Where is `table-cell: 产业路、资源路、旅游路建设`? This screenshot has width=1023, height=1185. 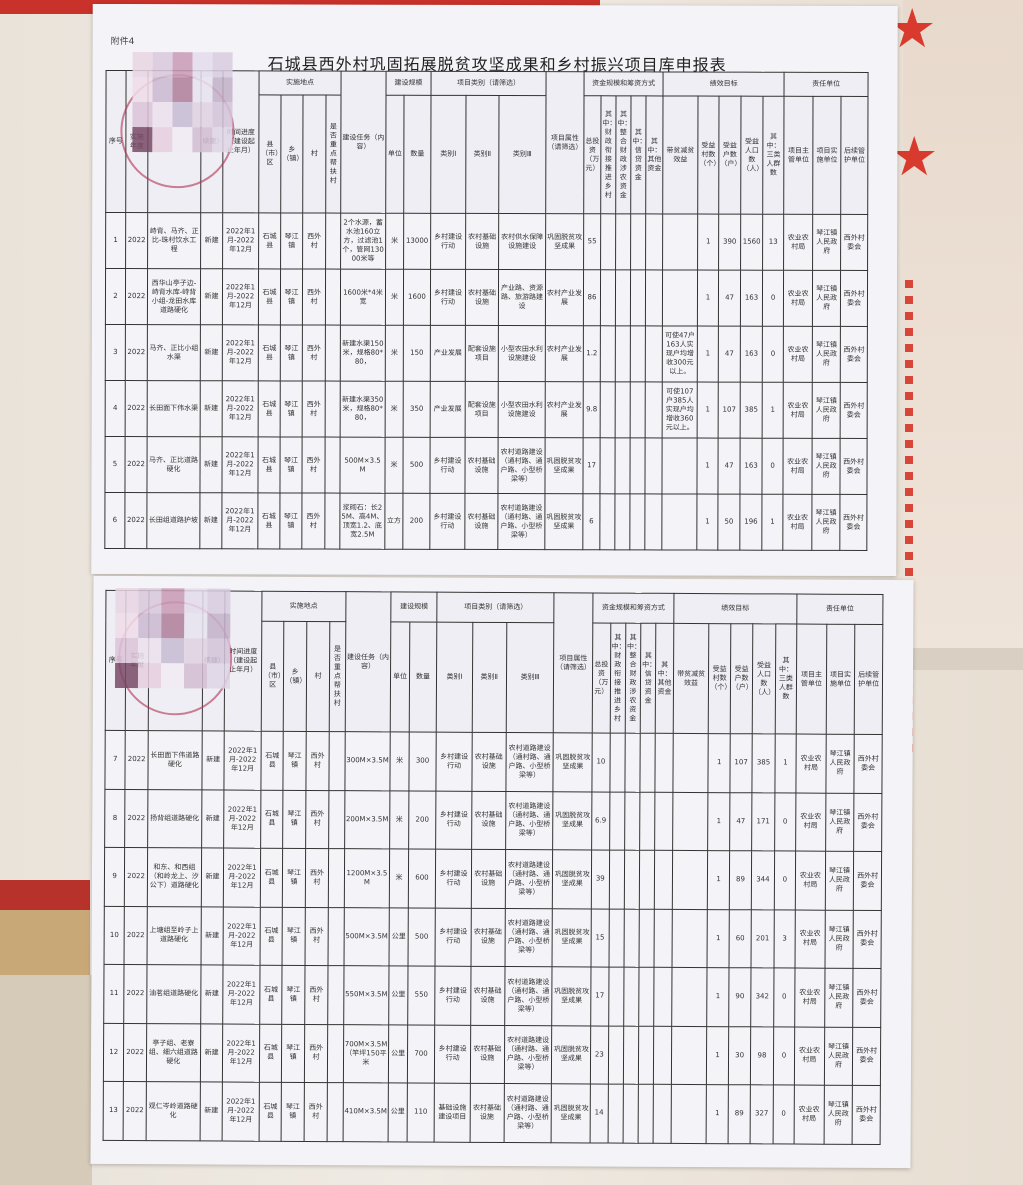 table-cell: 产业路、资源路、旅游路建设 is located at coordinates (522, 297).